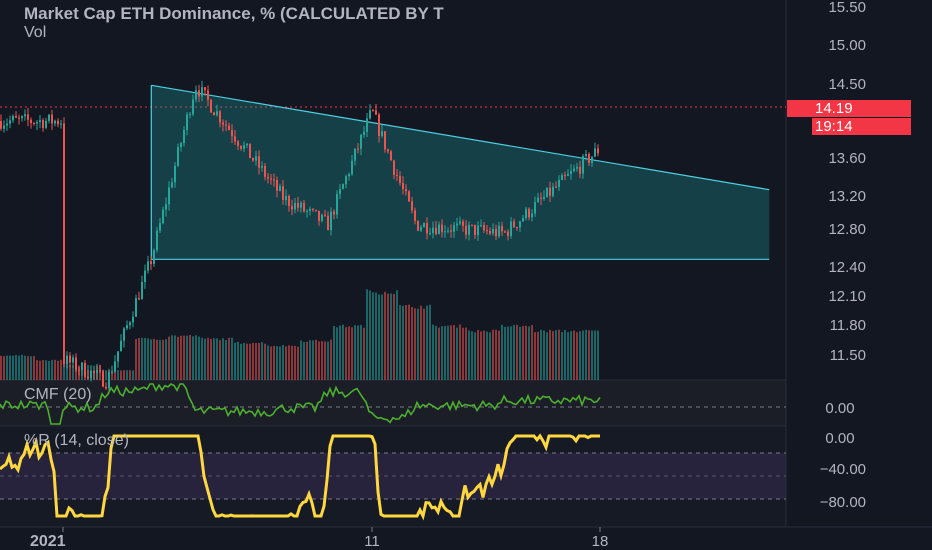 This screenshot has height=550, width=932. I want to click on price-axis-tick: 15.00, so click(847, 45).